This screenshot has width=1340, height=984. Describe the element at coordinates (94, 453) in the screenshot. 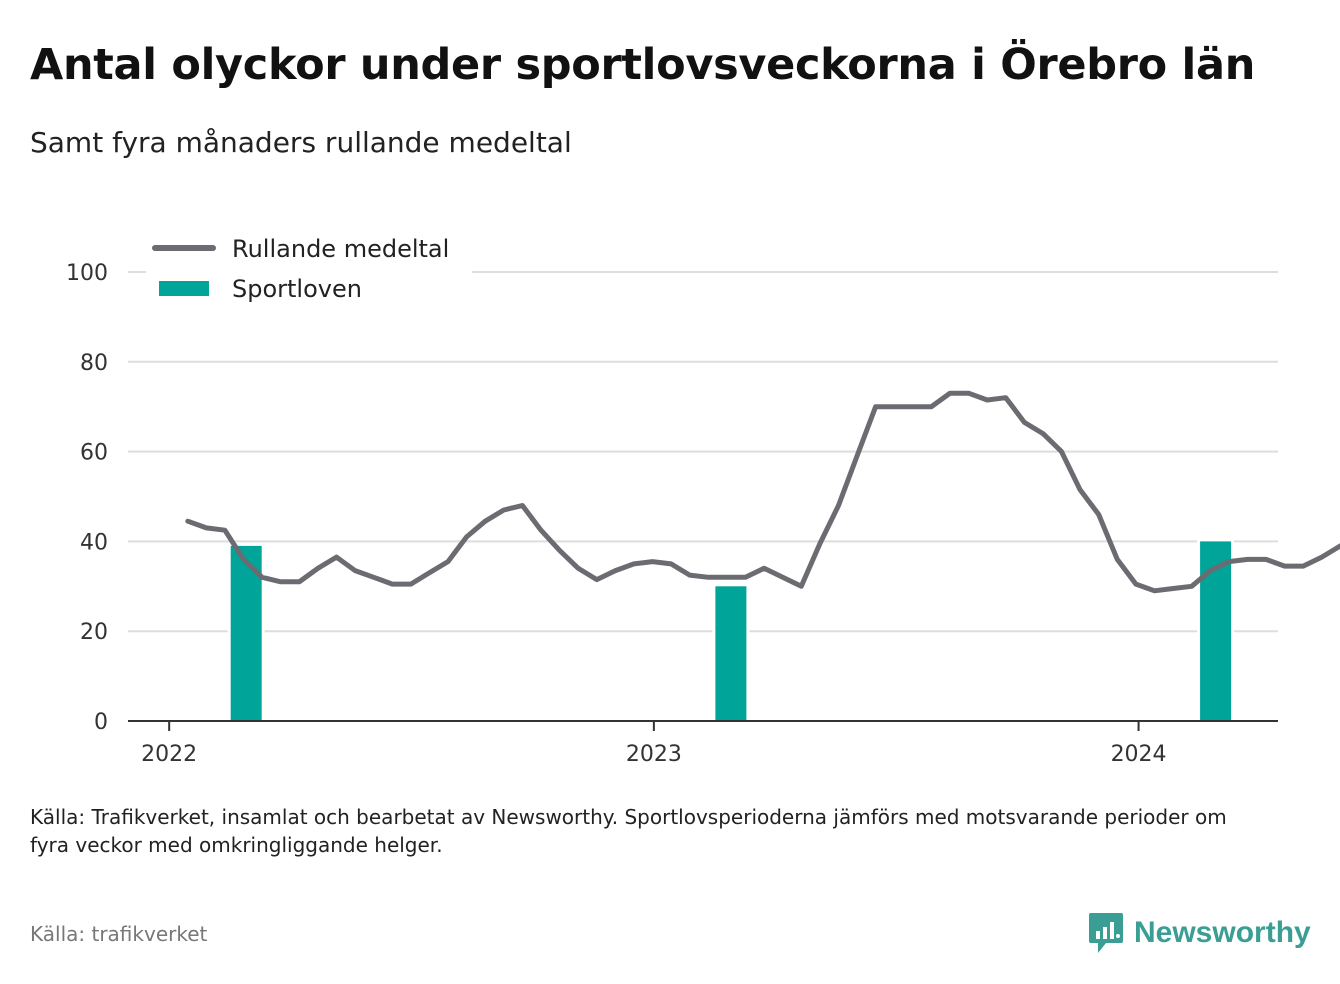

I see `y-tick-label-60: 60` at that location.